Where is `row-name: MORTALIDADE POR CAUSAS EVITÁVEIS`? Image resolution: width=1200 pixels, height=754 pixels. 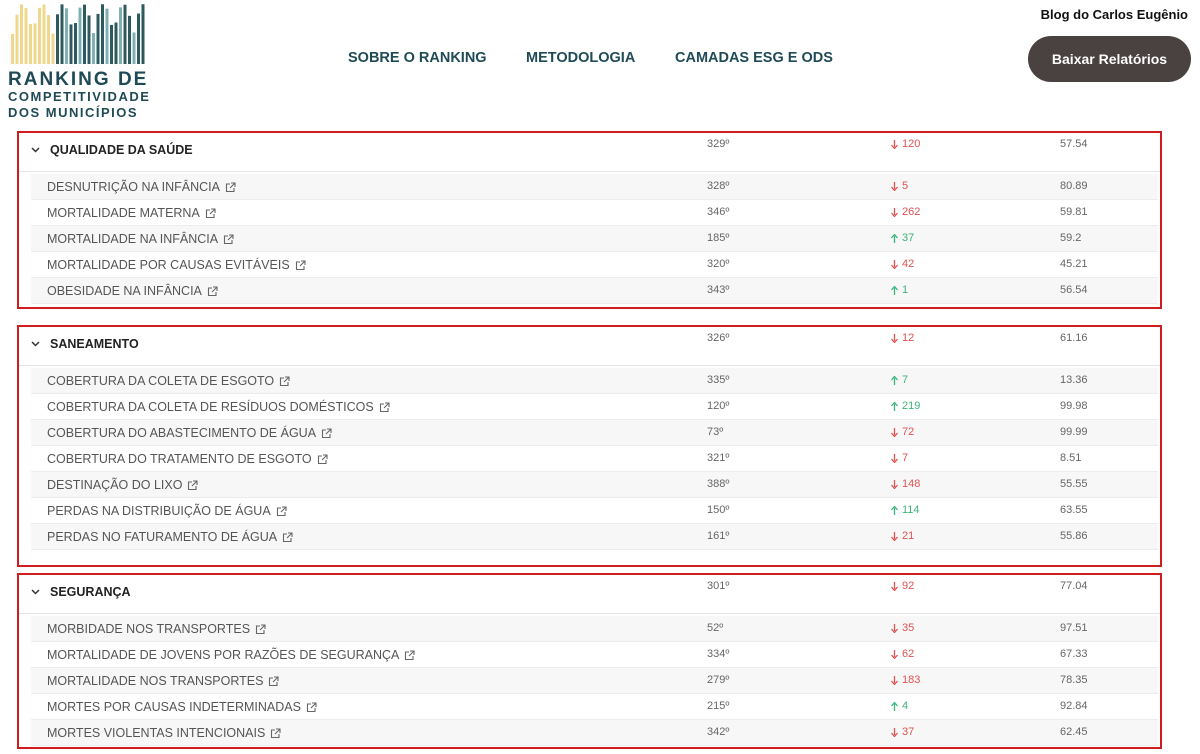 row-name: MORTALIDADE POR CAUSAS EVITÁVEIS is located at coordinates (176, 265).